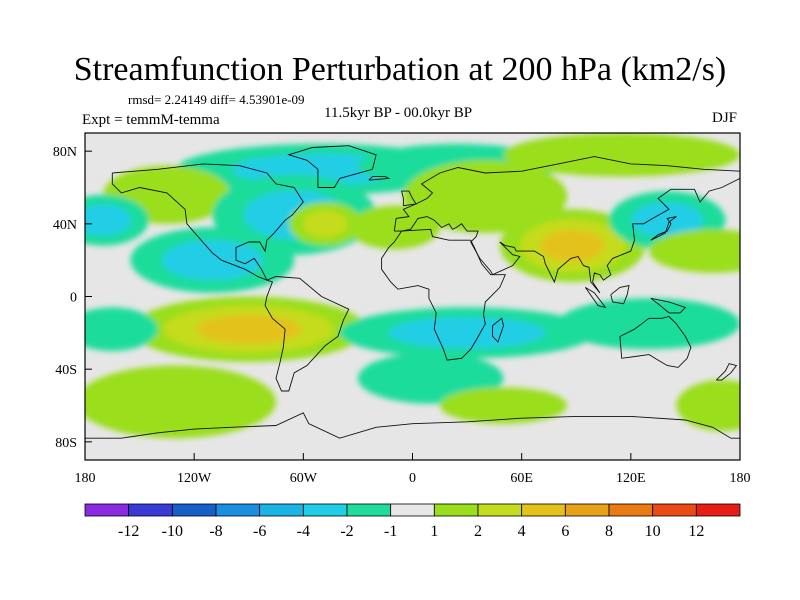 This screenshot has width=800, height=600. What do you see at coordinates (565, 531) in the screenshot?
I see `colorbar-label-10: 6` at bounding box center [565, 531].